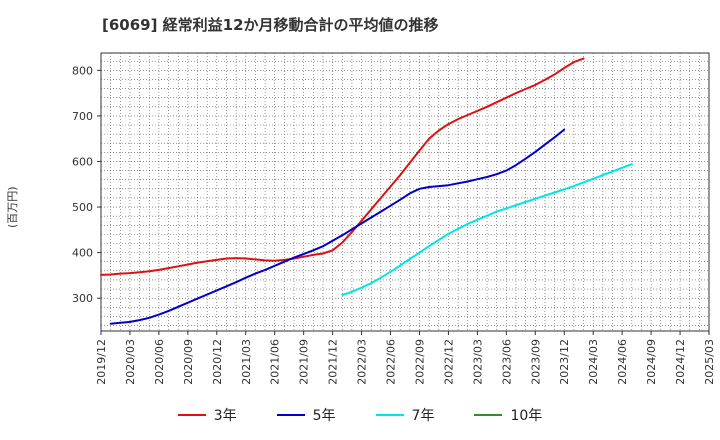  Describe the element at coordinates (82, 161) in the screenshot. I see `y-tick-label: 600` at that location.